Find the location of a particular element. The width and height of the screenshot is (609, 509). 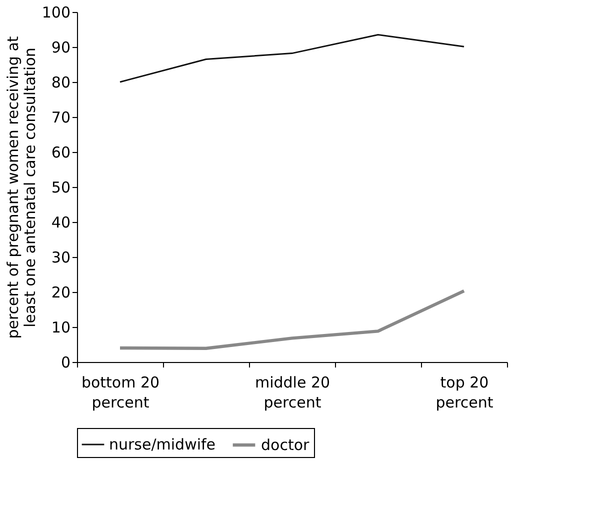

y-tick-label: 80 is located at coordinates (60, 83).